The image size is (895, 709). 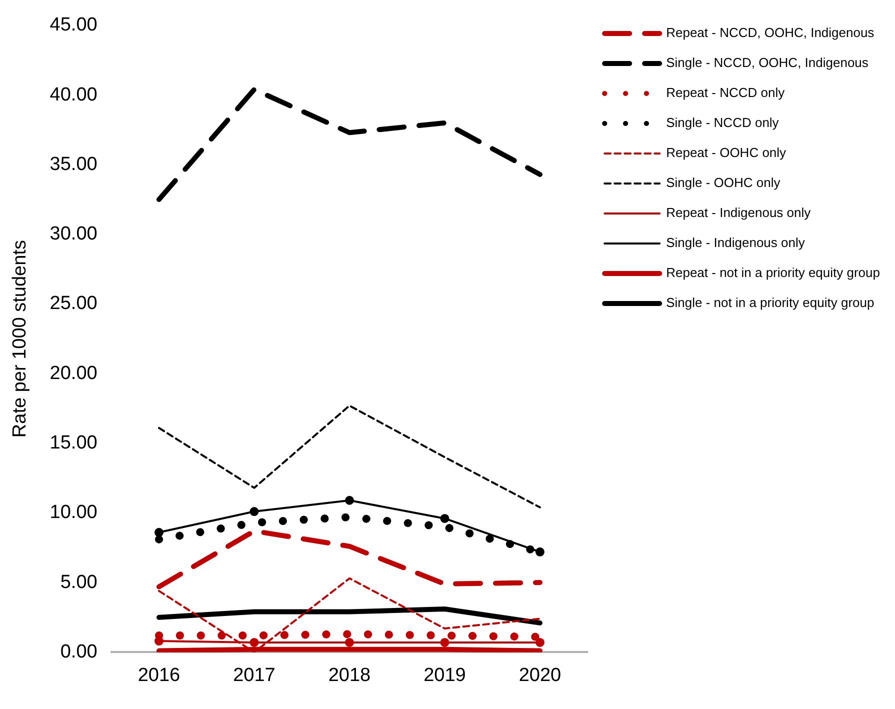 I want to click on legend-label: Repeat - OOHC only, so click(x=726, y=152).